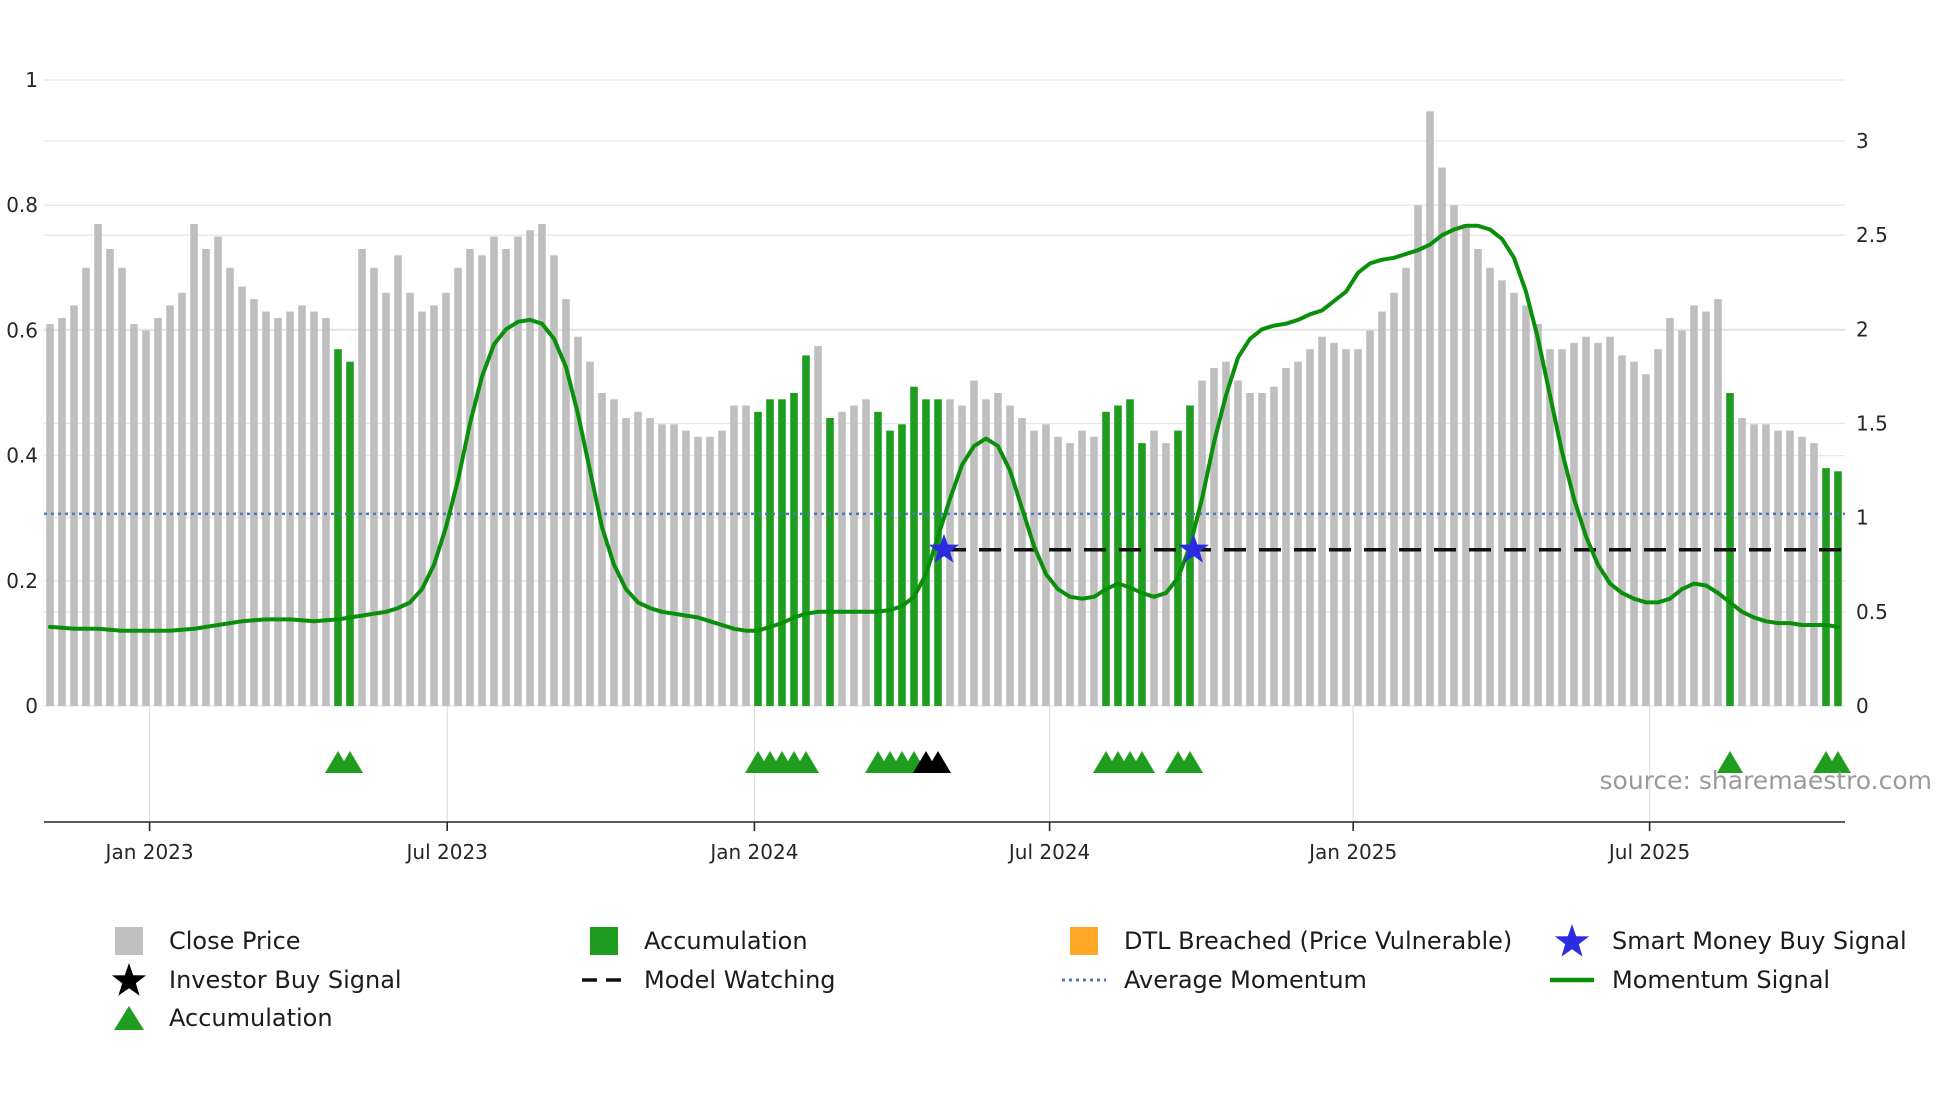 Image resolution: width=1960 pixels, height=1102 pixels. What do you see at coordinates (285, 980) in the screenshot?
I see `legend-label-investor-buy: Investor Buy Signal` at bounding box center [285, 980].